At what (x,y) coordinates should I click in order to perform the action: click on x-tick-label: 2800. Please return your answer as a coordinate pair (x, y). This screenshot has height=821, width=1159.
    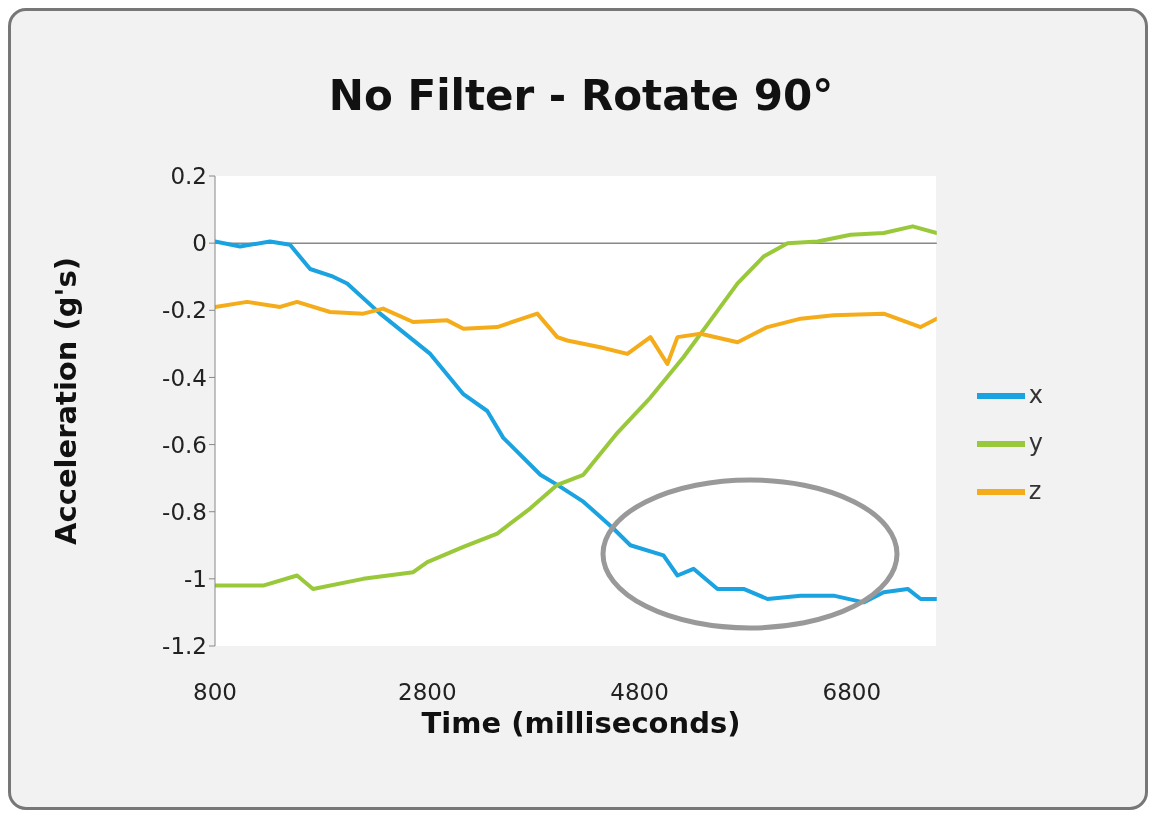
    Looking at the image, I should click on (427, 692).